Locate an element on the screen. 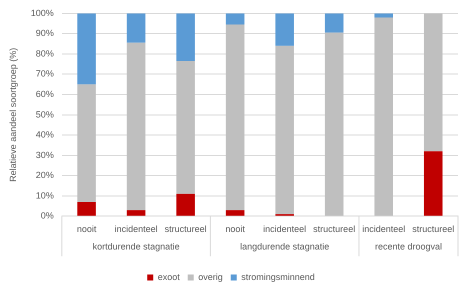 The height and width of the screenshot is (294, 466). y-axis-title: Relatieve aandeel soortgroep (%) is located at coordinates (13, 115).